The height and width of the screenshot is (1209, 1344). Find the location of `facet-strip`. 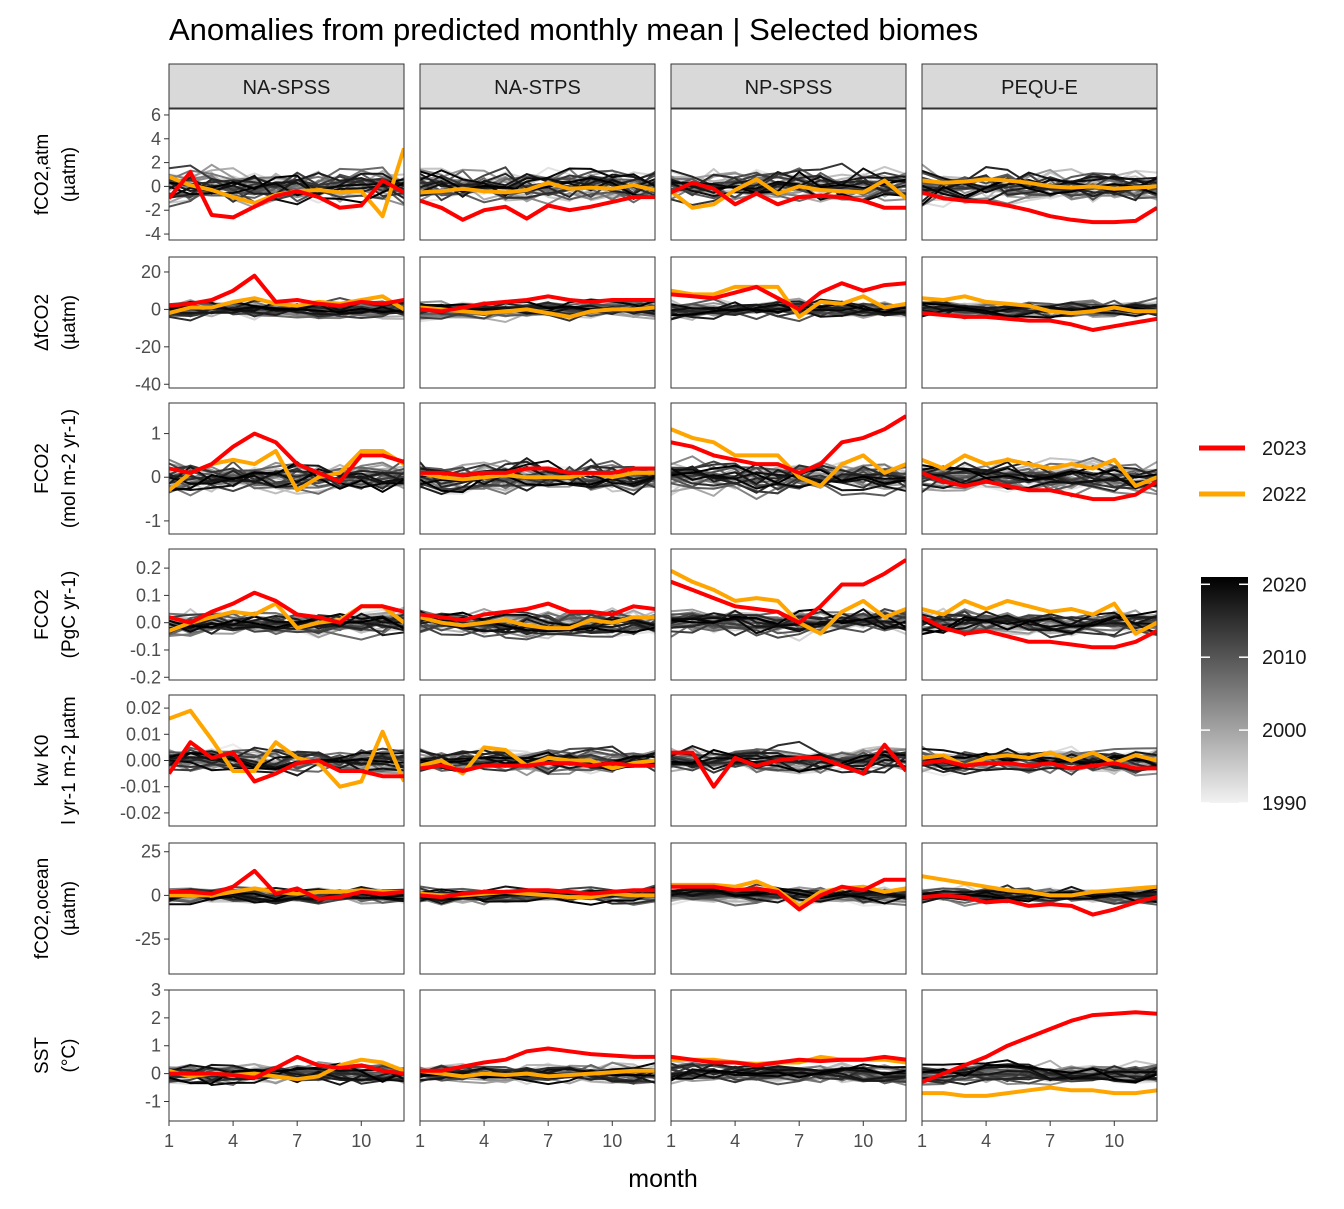

facet-strip is located at coordinates (788, 86).